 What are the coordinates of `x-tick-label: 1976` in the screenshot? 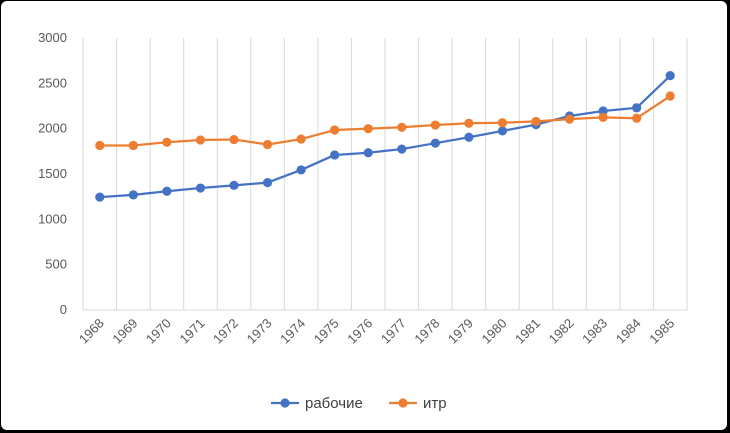 It's located at (359, 331).